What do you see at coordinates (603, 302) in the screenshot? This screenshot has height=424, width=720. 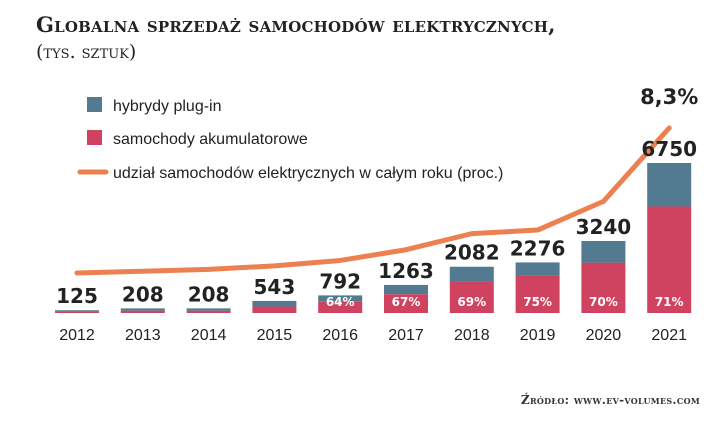 I see `bev-share-label-2020: 70%` at bounding box center [603, 302].